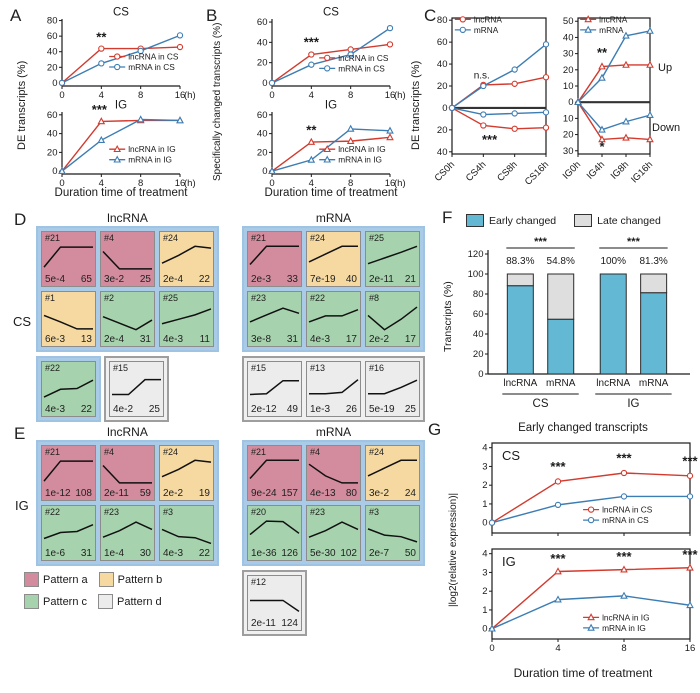  What do you see at coordinates (666, 128) in the screenshot?
I see `panel-c-down-label: Down` at bounding box center [666, 128].